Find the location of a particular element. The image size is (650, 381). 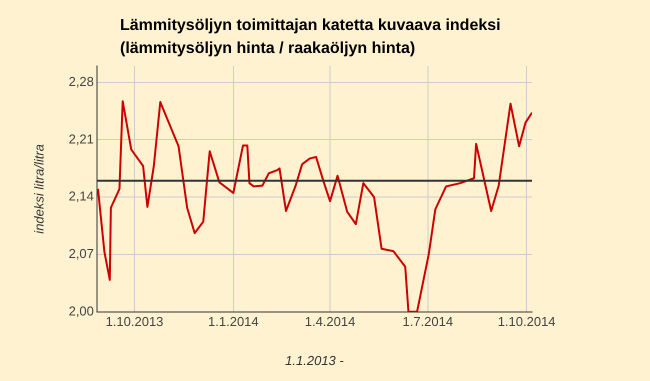

chart-title: Lämmitysöljyn toimittajan katetta kuvaava indeksi (lämmitysöljyn hinta / raakaöljyn hinta) is located at coordinates (311, 37).